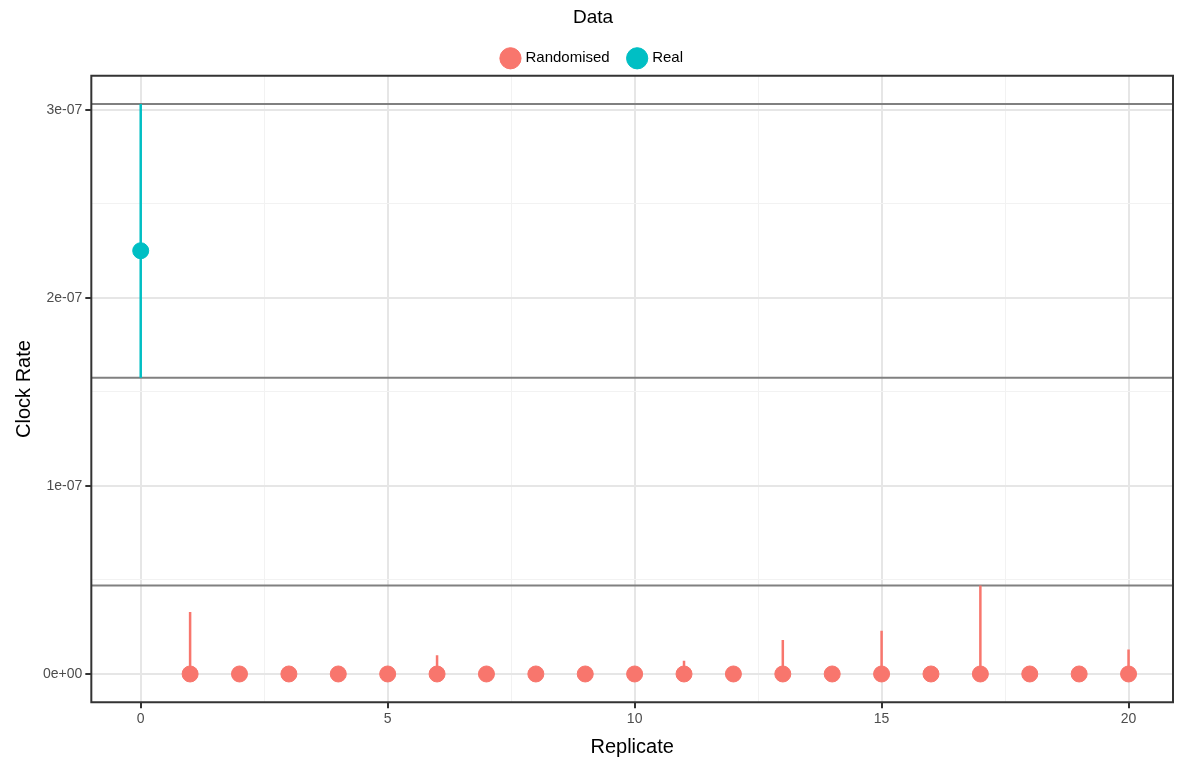 Image resolution: width=1190 pixels, height=771 pixels. What do you see at coordinates (62, 672) in the screenshot?
I see `y-tick-label: 0e+00` at bounding box center [62, 672].